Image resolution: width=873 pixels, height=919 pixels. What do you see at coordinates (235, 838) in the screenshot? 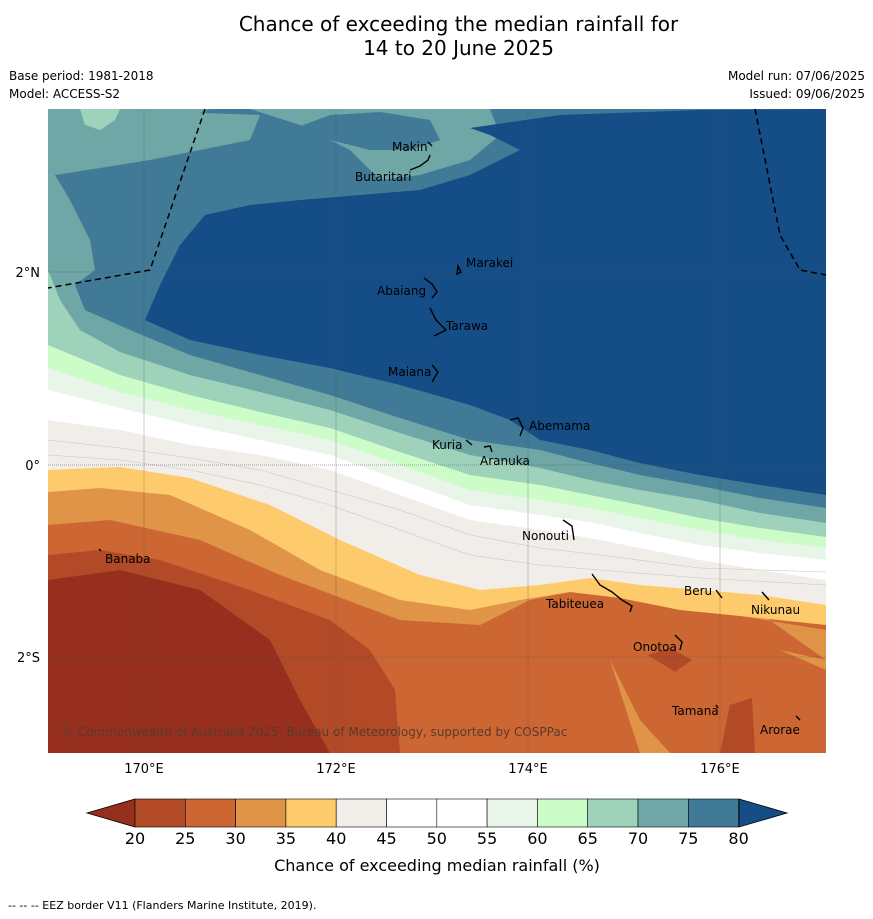
I see `colorbar-tick-label: 30` at bounding box center [235, 838].